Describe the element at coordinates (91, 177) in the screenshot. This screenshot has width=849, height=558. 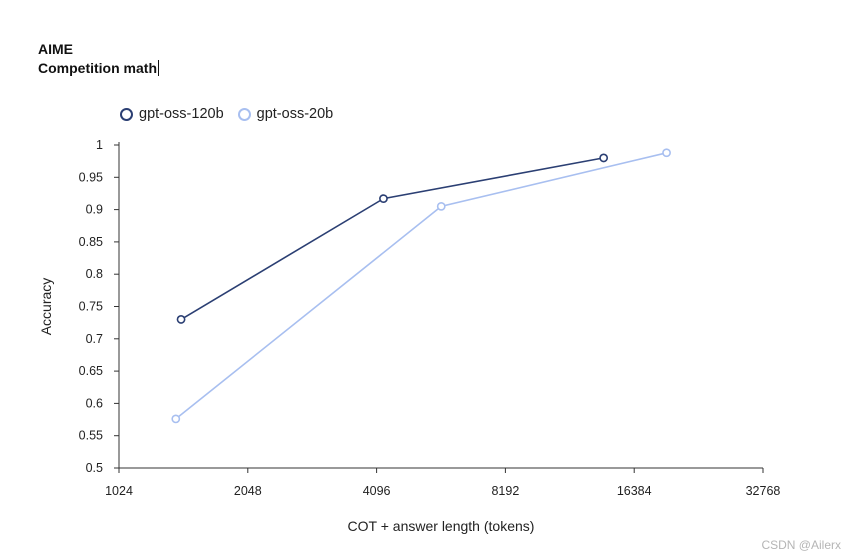
I see `y-tick-label: 0.95` at that location.